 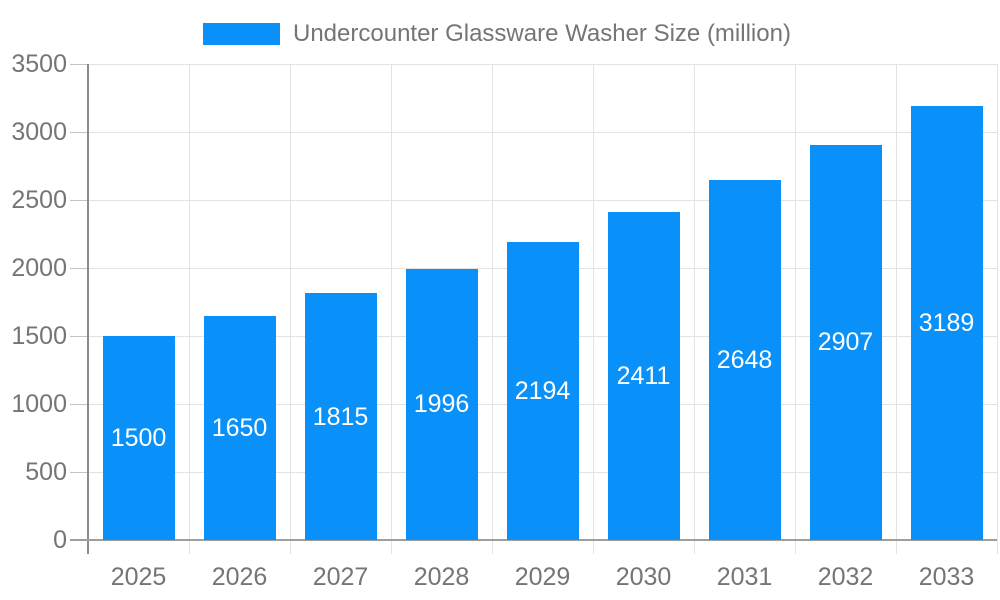 I want to click on bar-value-label: 2194, so click(x=542, y=390).